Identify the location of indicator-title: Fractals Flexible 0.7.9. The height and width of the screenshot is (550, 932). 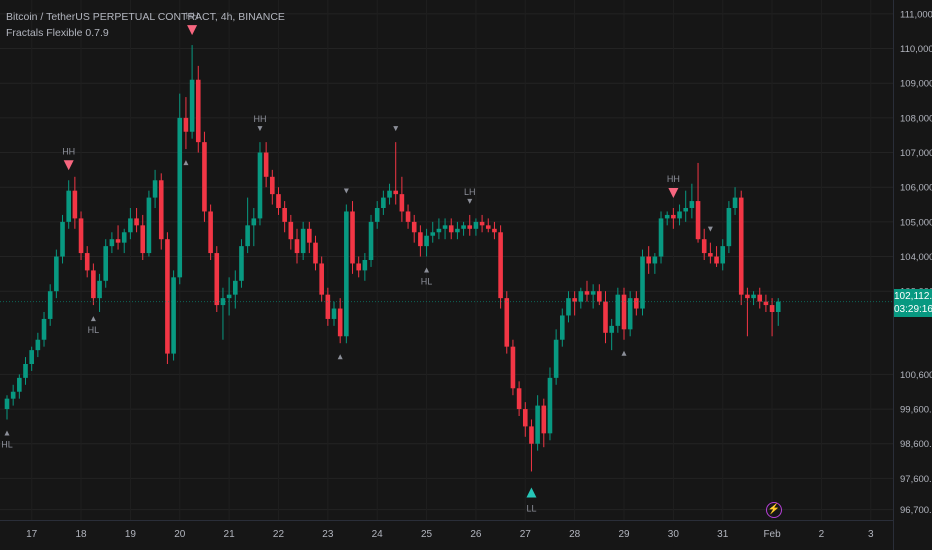
(57, 33).